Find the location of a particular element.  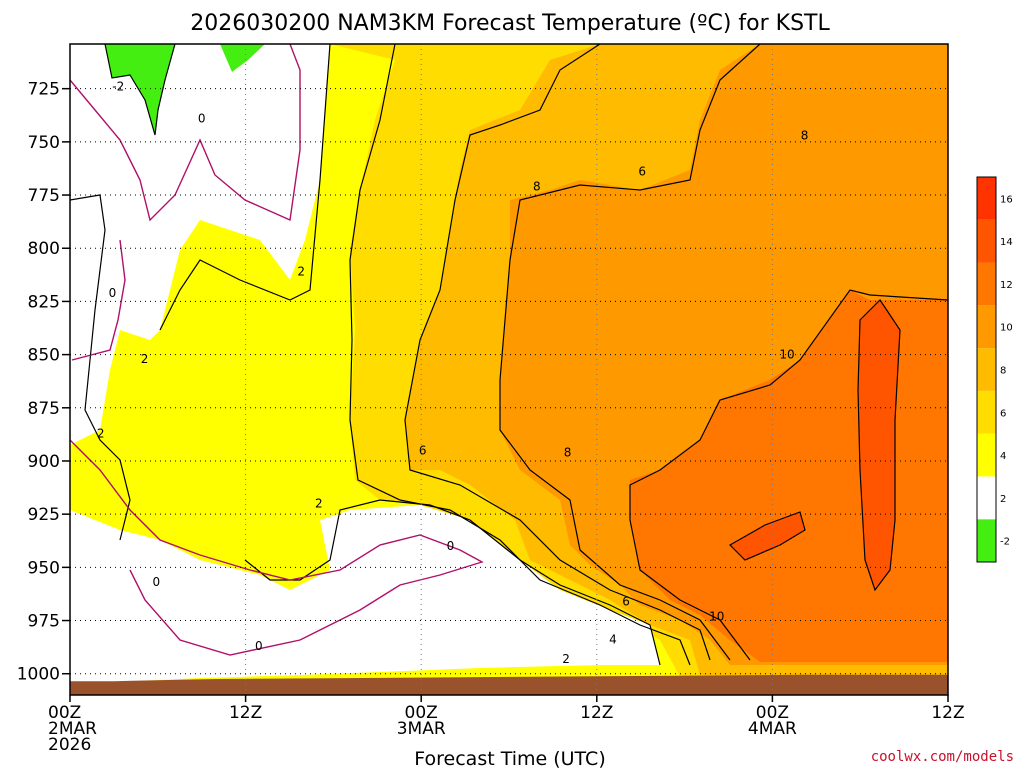

contour-label: 4 is located at coordinates (613, 640).